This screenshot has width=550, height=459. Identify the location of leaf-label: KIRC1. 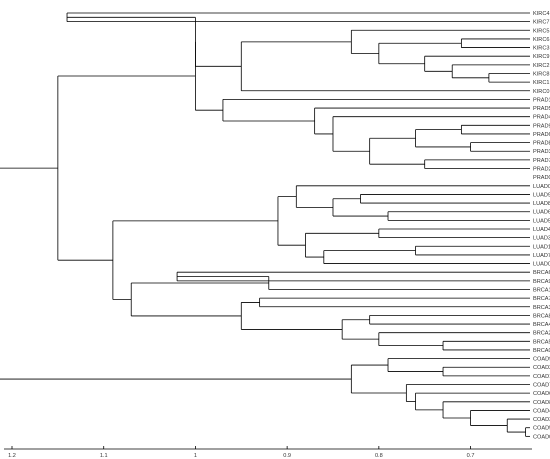
(541, 83).